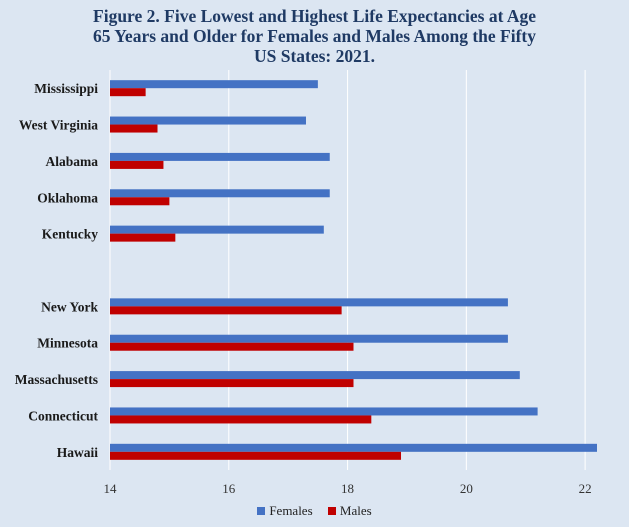 This screenshot has height=527, width=629. I want to click on title-line-3: US States: 2021., so click(314, 56).